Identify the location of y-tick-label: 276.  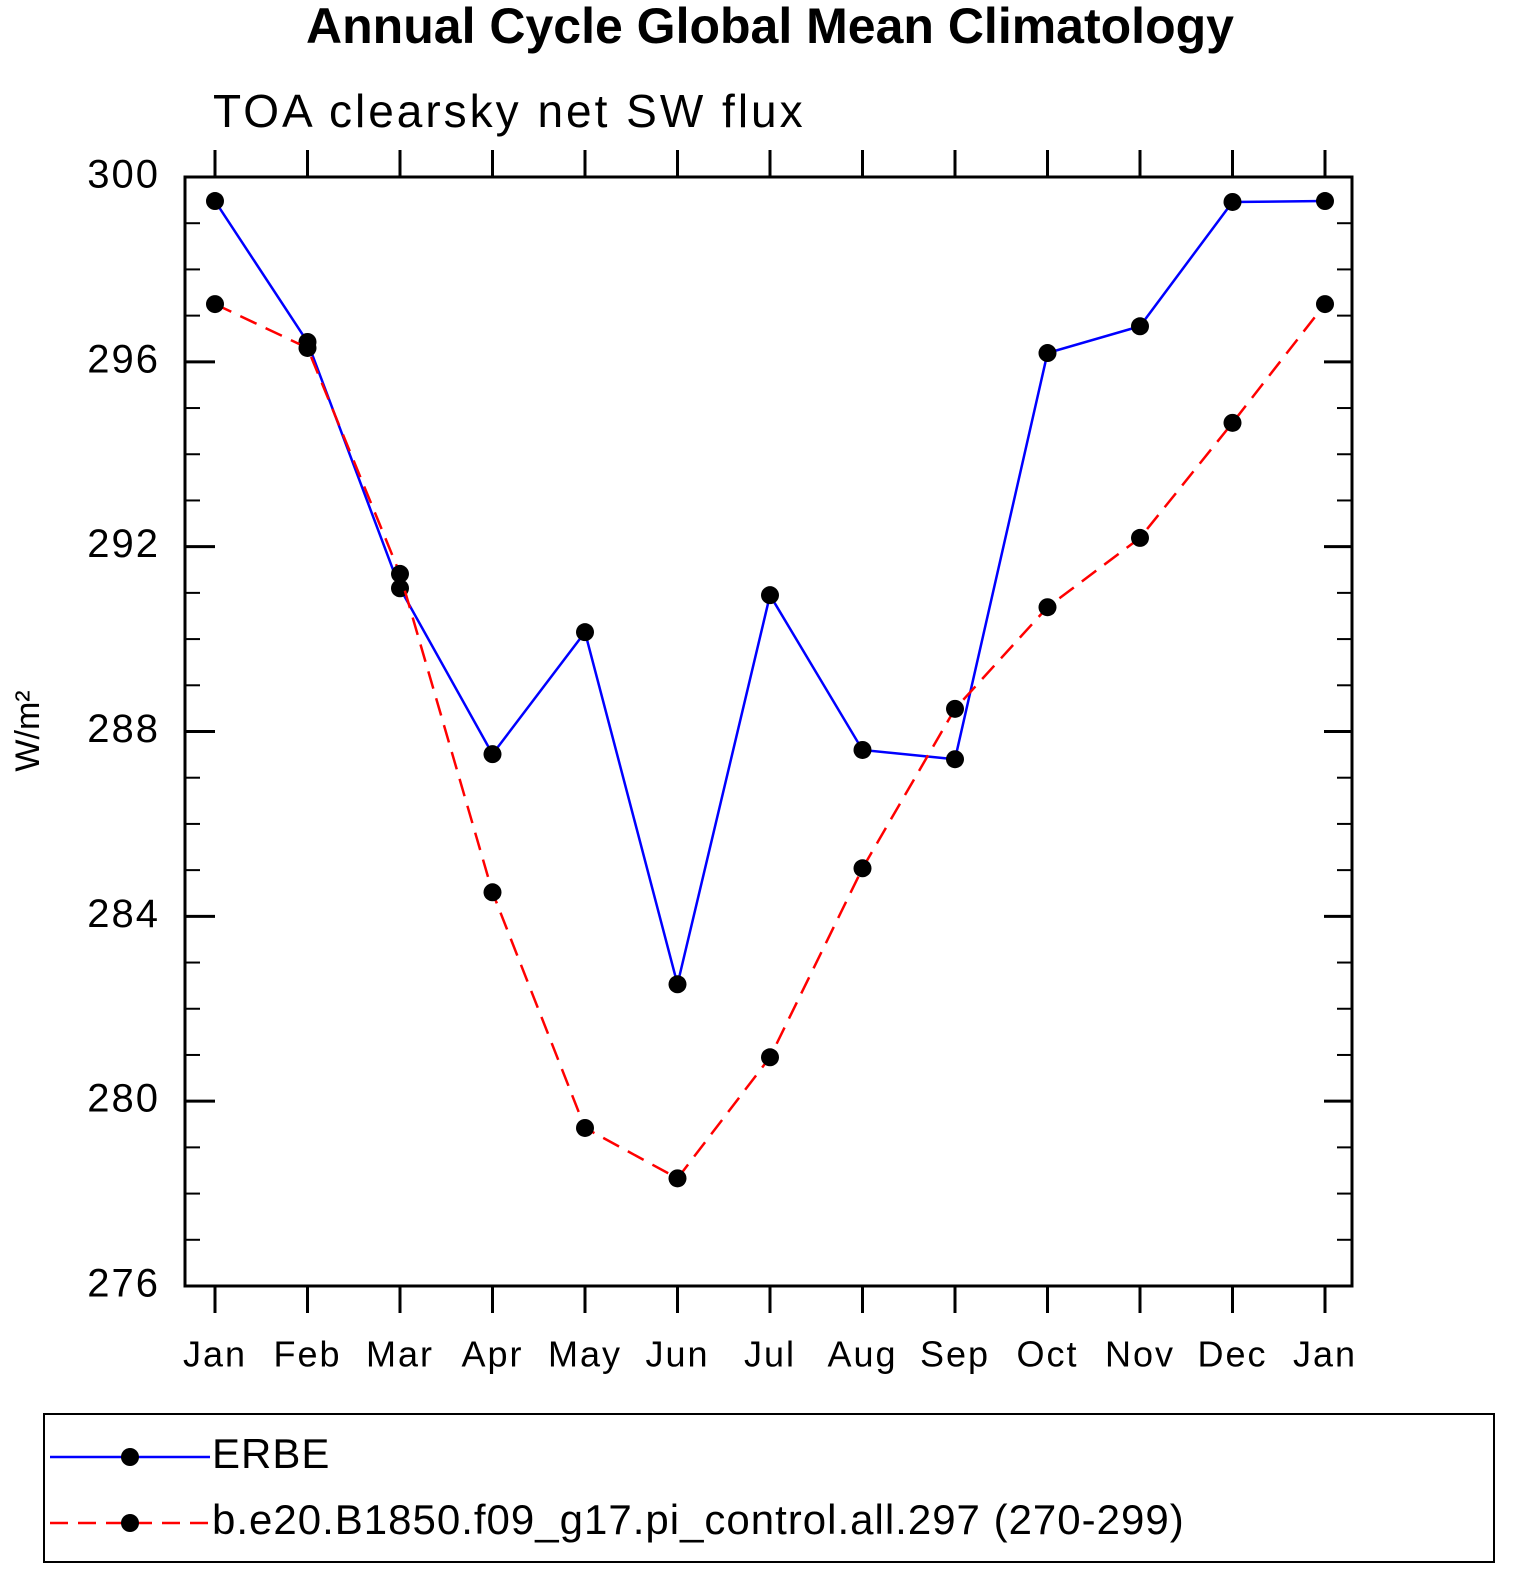
(123, 1284).